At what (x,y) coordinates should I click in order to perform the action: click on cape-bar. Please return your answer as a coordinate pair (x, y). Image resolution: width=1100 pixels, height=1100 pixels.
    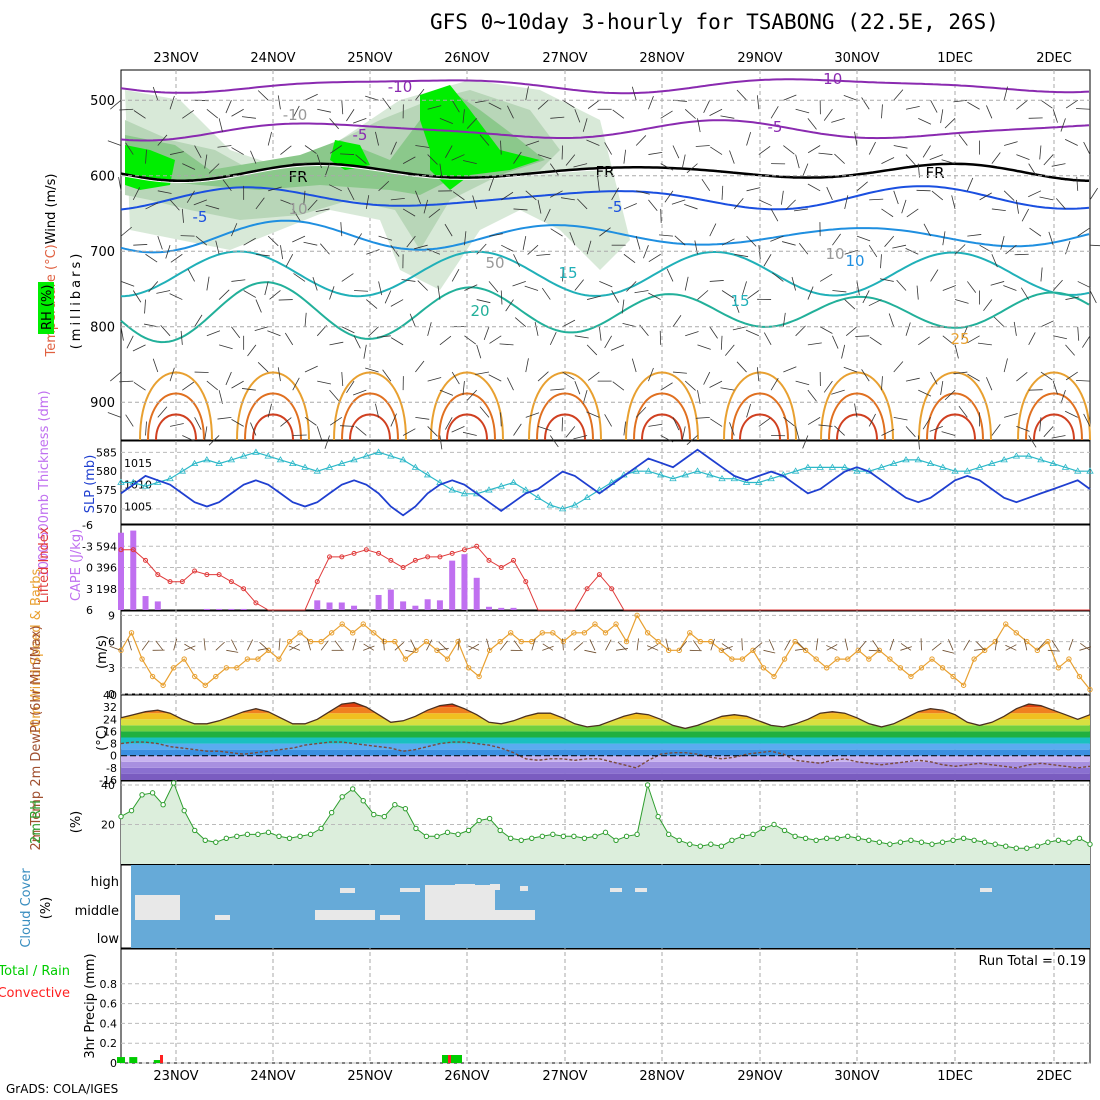
    Looking at the image, I should click on (145, 603).